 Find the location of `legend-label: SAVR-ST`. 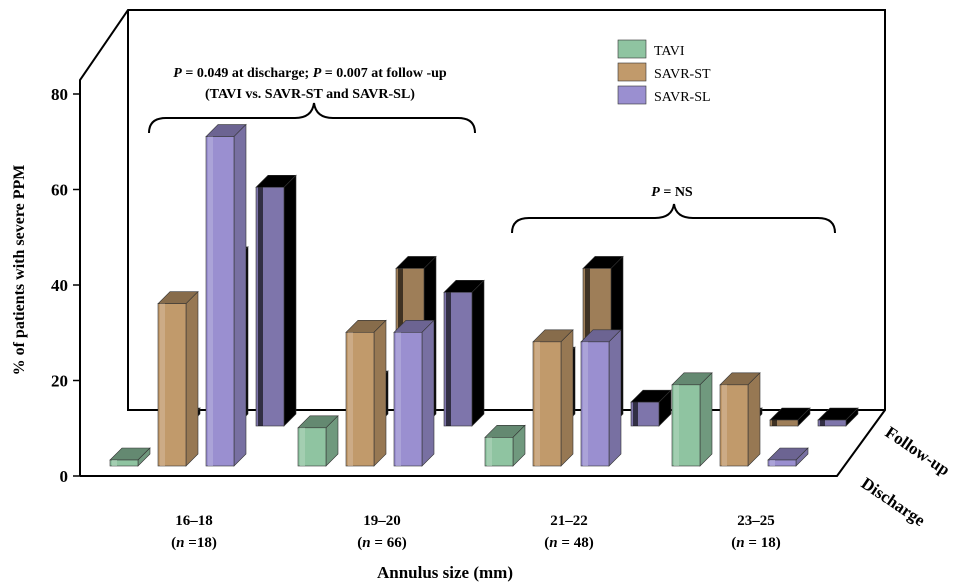

legend-label: SAVR-ST is located at coordinates (682, 74).